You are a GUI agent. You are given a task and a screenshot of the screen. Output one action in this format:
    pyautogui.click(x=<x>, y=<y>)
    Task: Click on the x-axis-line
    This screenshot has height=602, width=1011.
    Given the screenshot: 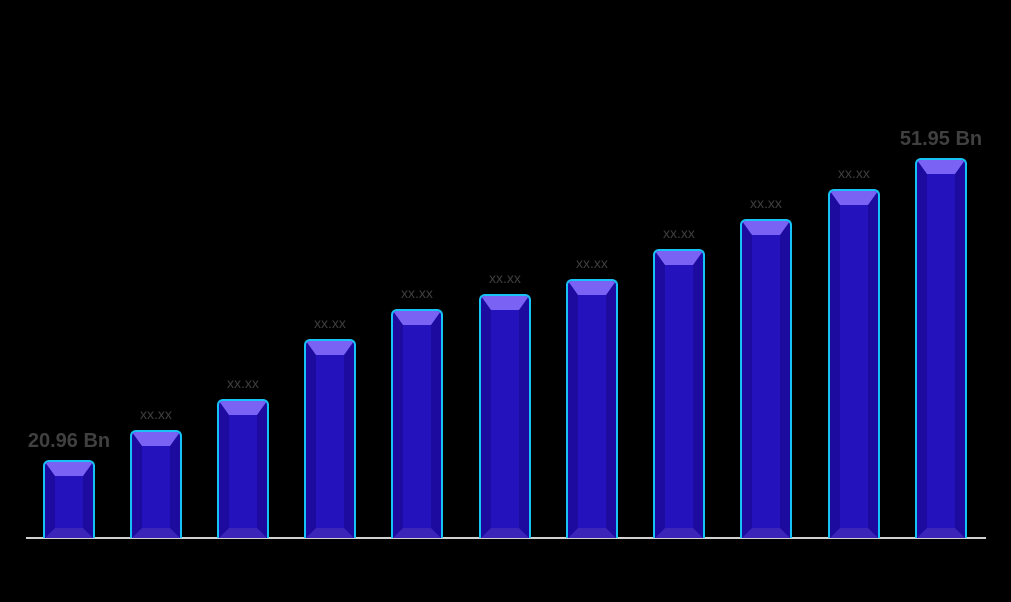 What is the action you would take?
    pyautogui.click(x=506, y=538)
    